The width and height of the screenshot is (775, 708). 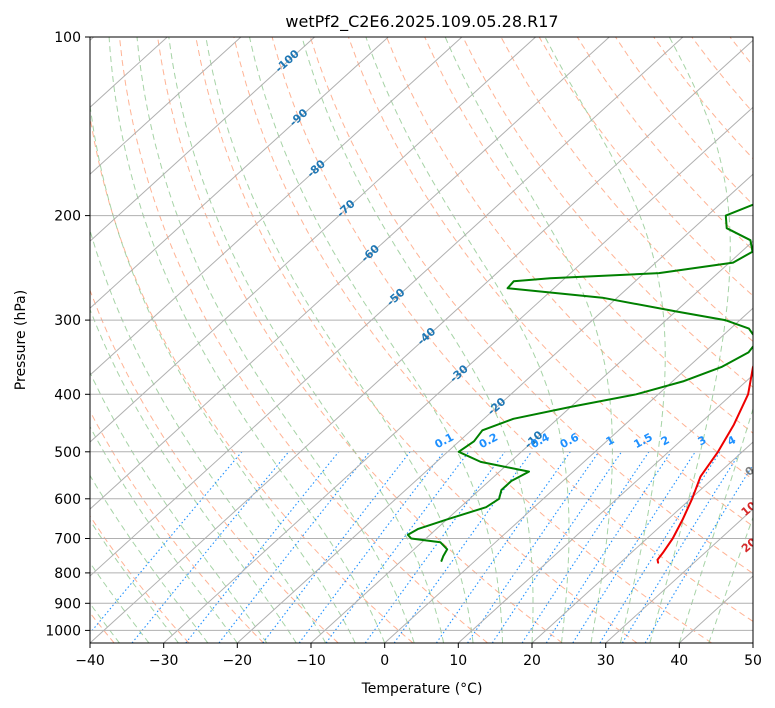 I want to click on y-tick-label: 200, so click(x=67, y=217).